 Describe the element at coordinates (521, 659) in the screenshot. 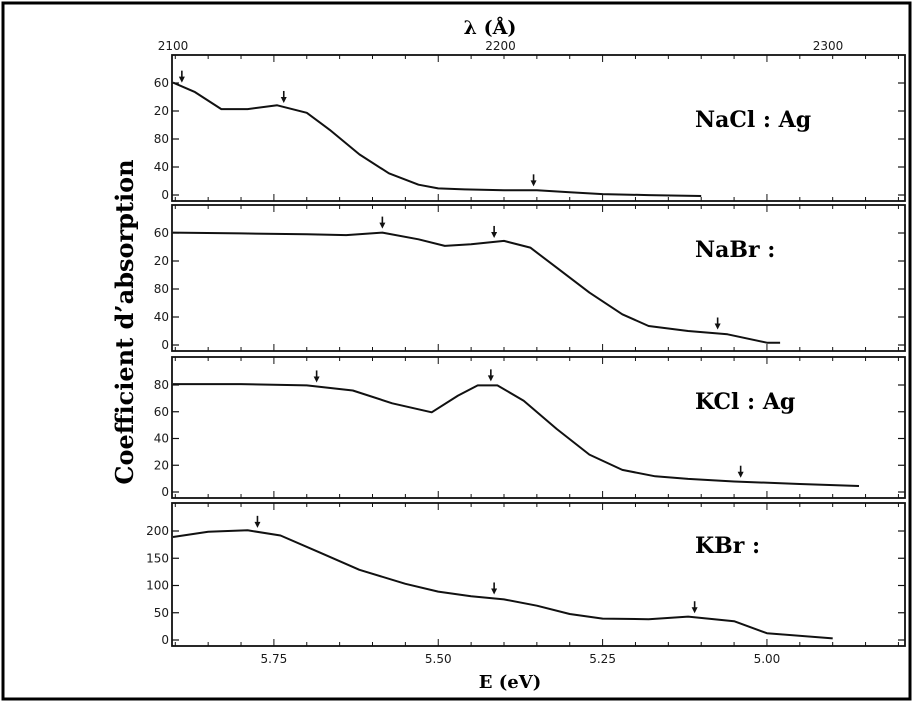

I see `bottom-axis-ticks: 5.75 5.50 5.25 5.00` at that location.